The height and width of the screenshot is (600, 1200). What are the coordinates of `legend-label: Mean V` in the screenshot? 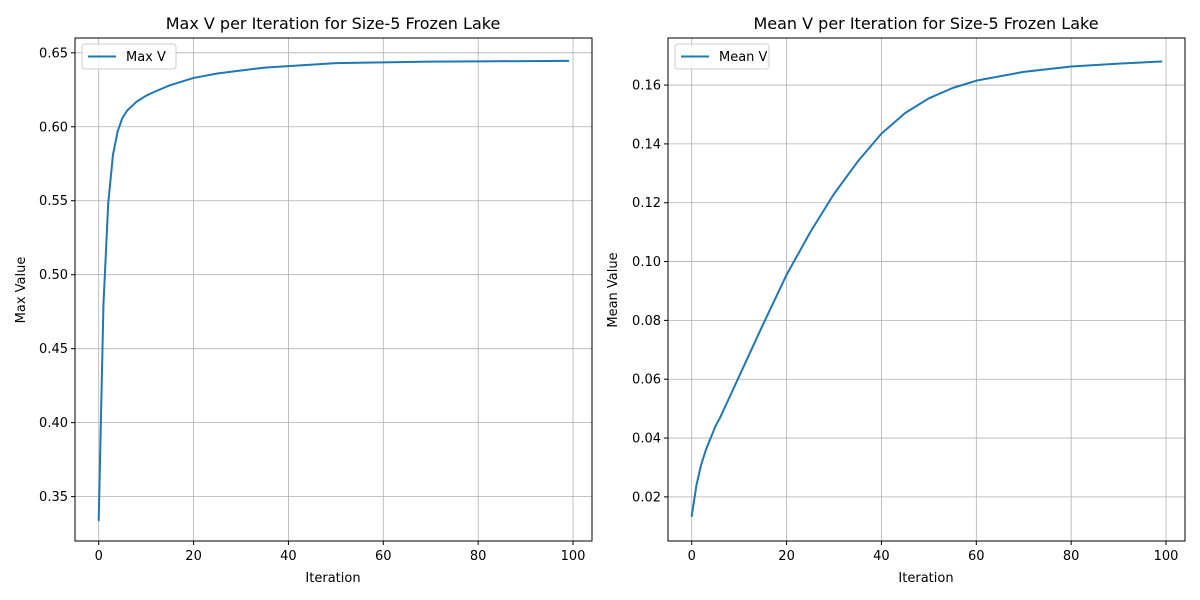 It's located at (743, 57).